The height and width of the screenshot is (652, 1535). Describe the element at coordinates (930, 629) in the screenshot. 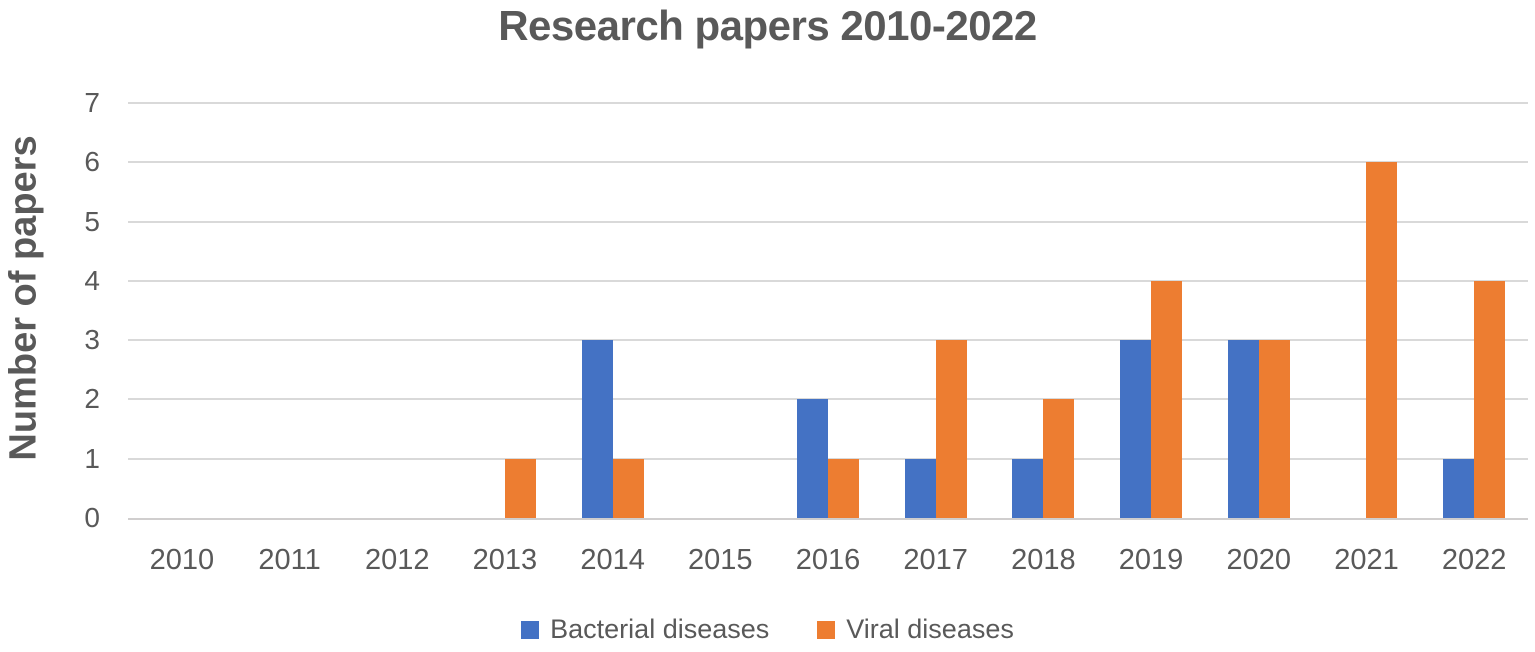

I see `legend-label: Viral diseases` at that location.